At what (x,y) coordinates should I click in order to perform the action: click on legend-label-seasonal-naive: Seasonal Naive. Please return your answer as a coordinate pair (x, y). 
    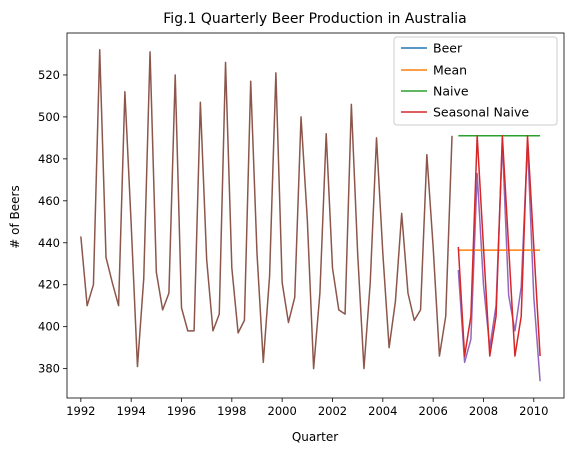
    Looking at the image, I should click on (481, 112).